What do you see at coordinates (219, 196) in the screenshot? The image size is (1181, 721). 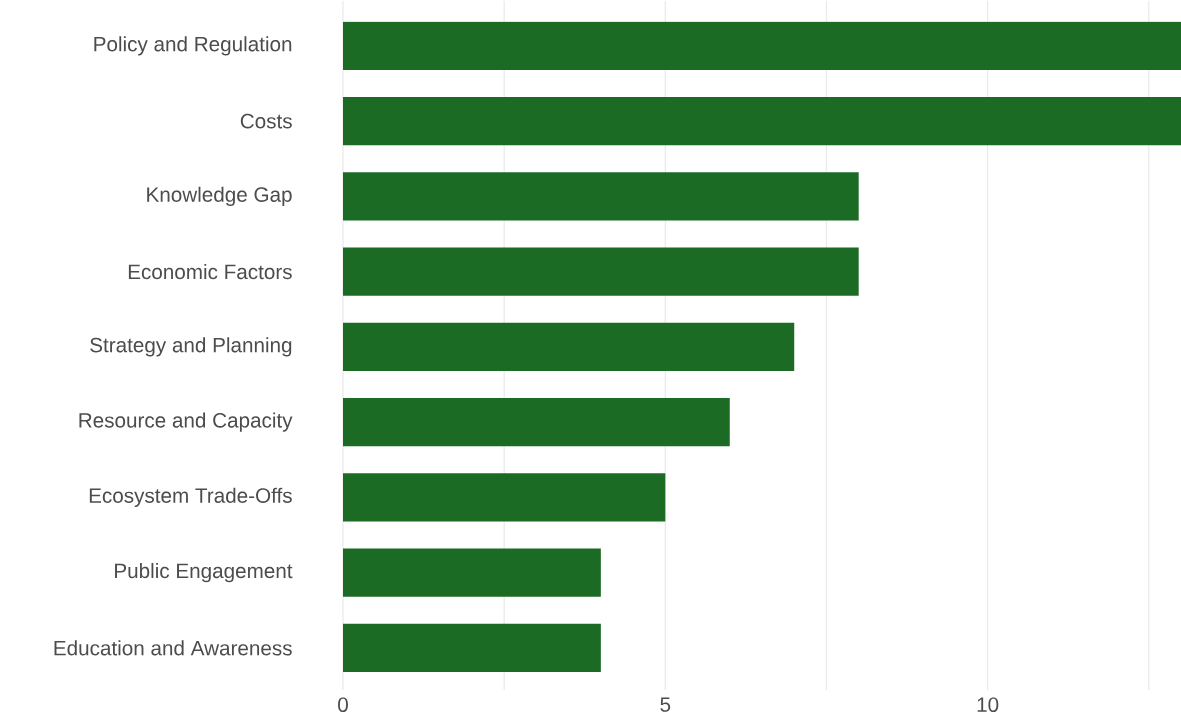 I see `y-tick-label: Knowledge Gap` at bounding box center [219, 196].